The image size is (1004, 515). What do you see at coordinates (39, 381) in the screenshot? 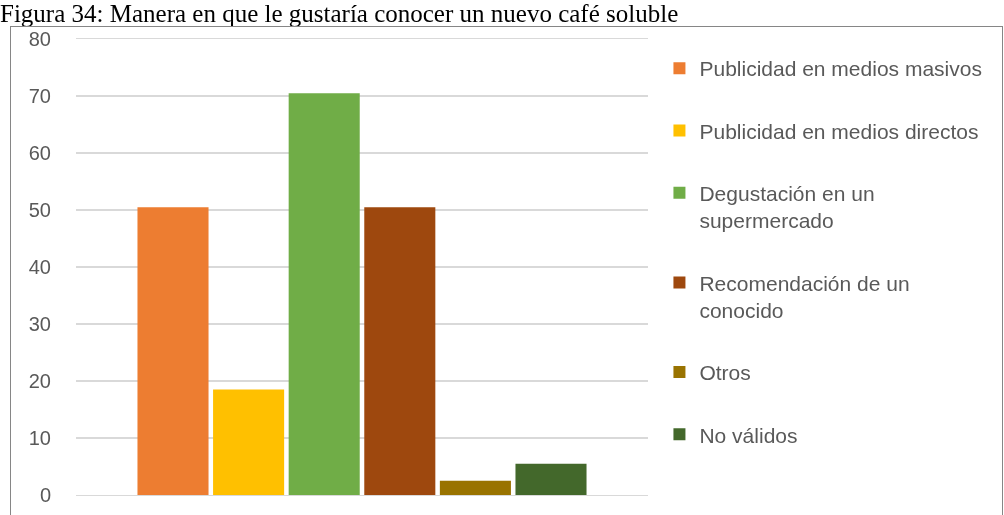
I see `y-tick-label: 20` at bounding box center [39, 381].